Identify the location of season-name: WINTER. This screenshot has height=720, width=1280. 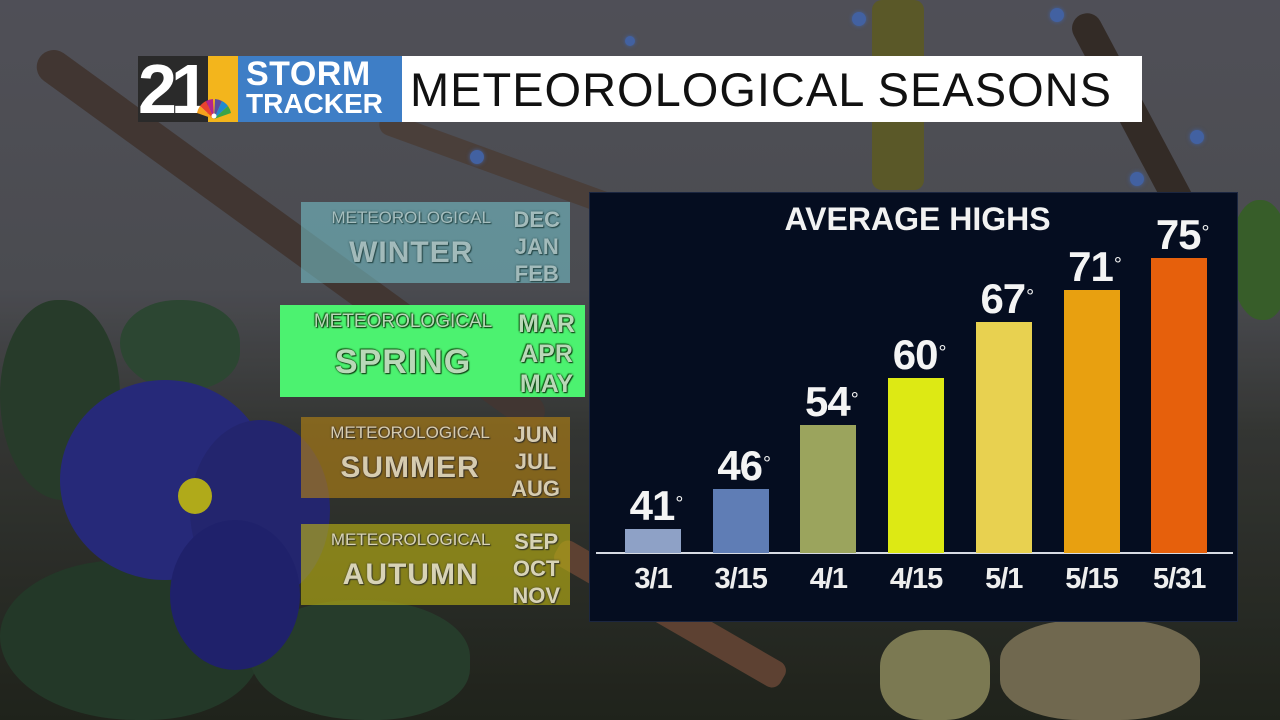
(411, 252).